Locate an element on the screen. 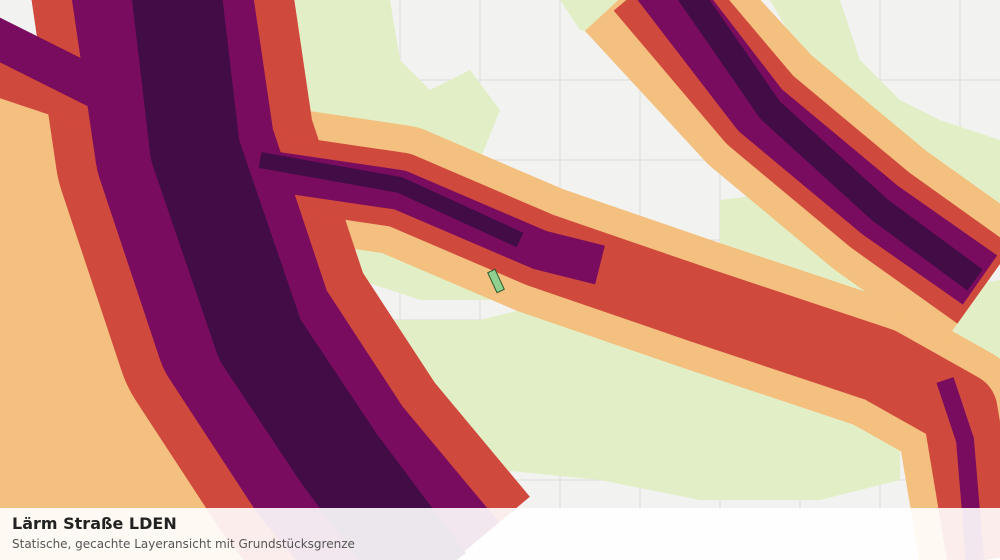 Image resolution: width=1000 pixels, height=560 pixels. caption-panel is located at coordinates (500, 534).